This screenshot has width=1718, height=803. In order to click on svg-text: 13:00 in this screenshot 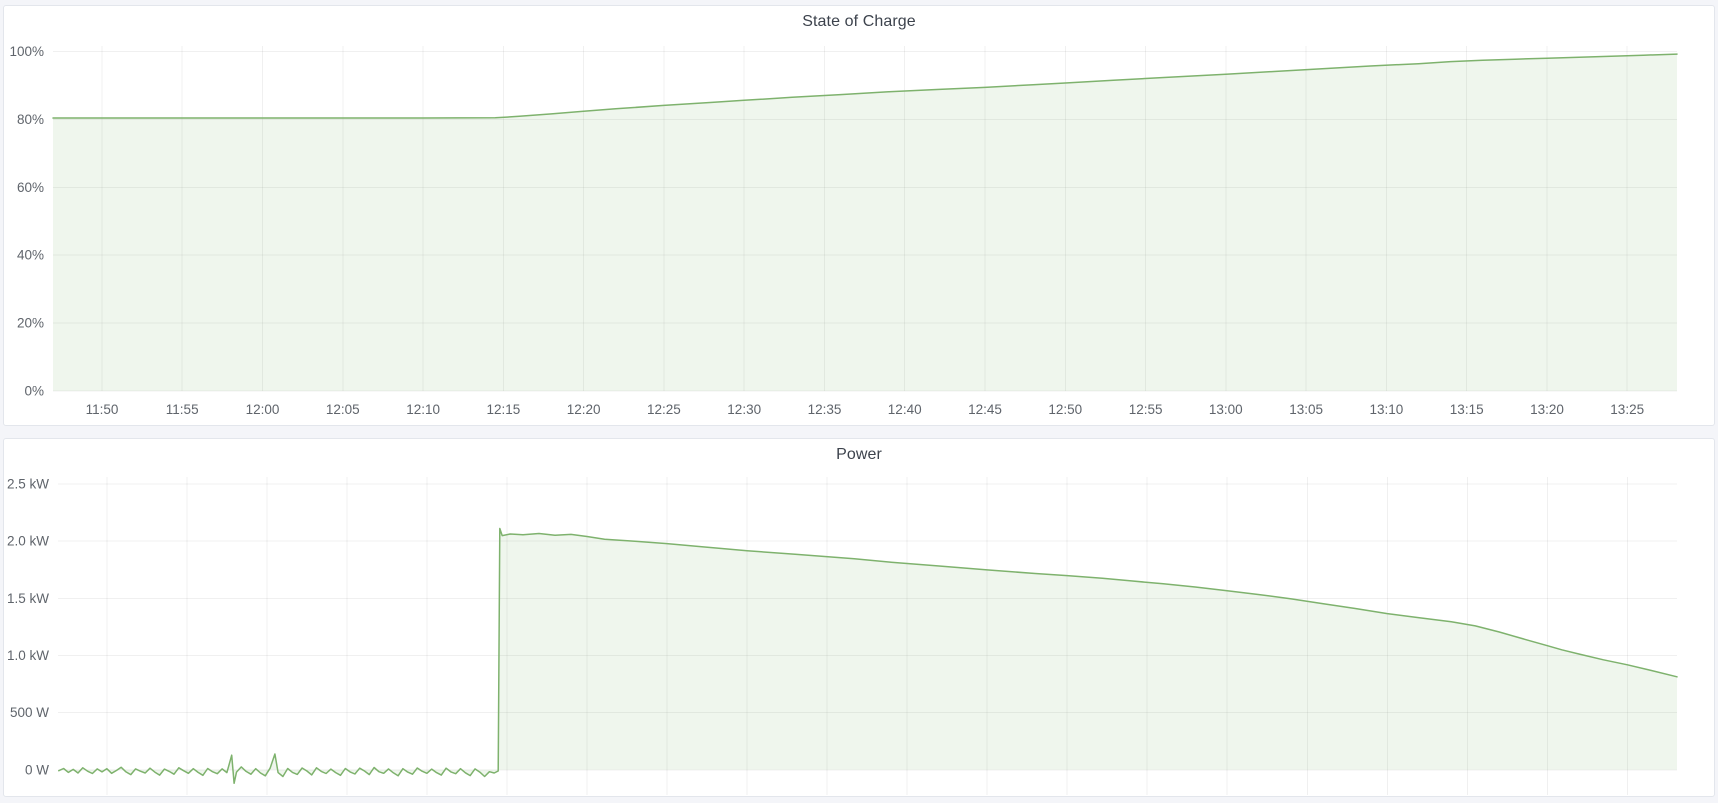, I will do `click(1226, 409)`.